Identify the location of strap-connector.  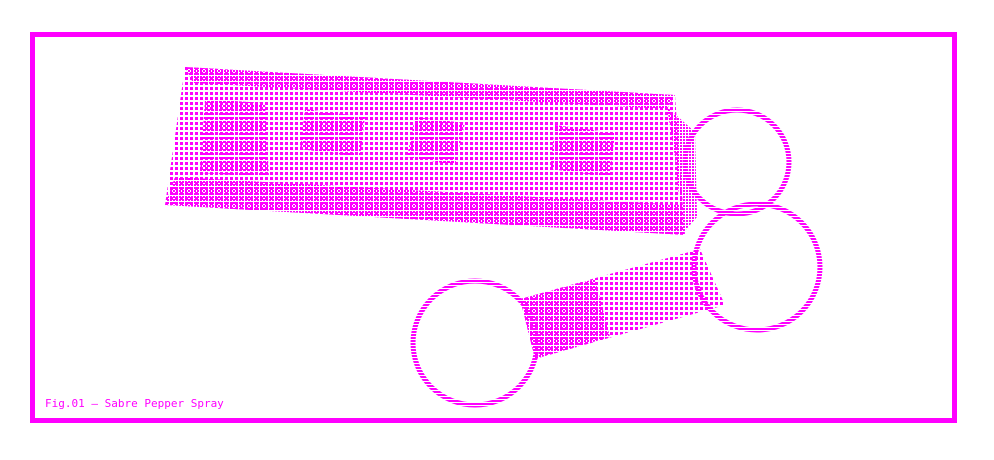
(622, 304).